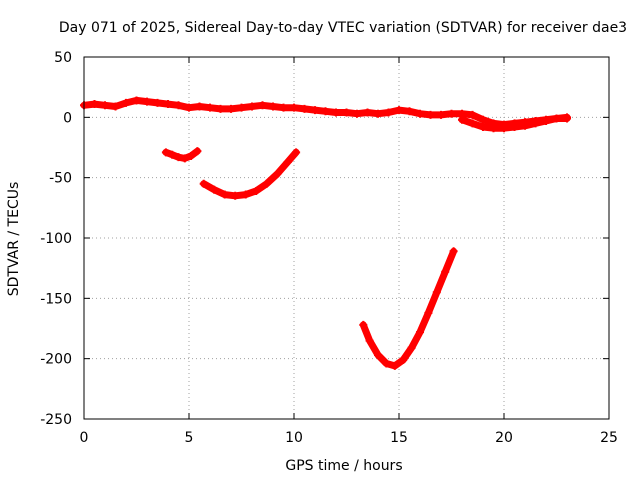 The height and width of the screenshot is (480, 640). Describe the element at coordinates (504, 438) in the screenshot. I see `x-tick-label: 20` at that location.